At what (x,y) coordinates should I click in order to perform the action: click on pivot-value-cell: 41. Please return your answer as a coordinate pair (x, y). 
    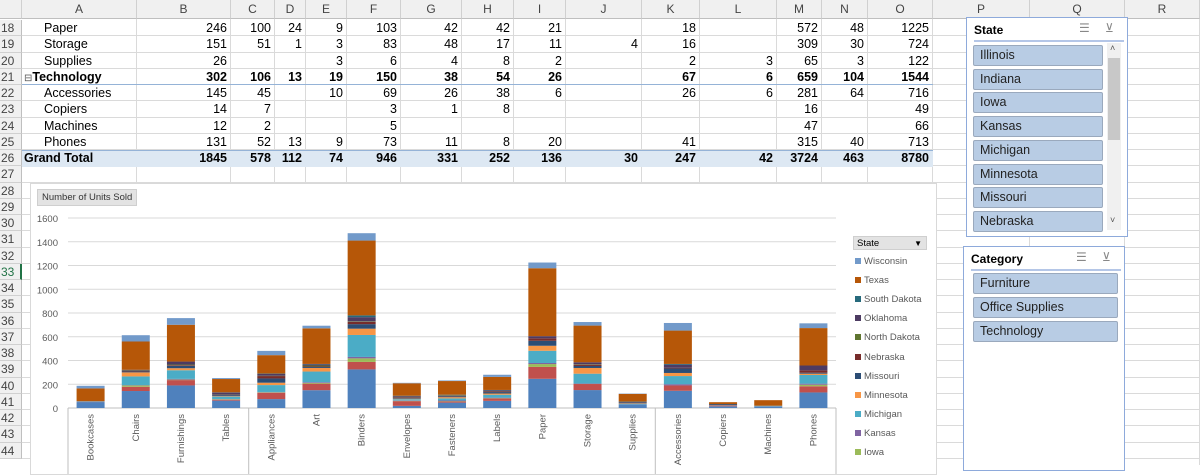
    Looking at the image, I should click on (671, 142).